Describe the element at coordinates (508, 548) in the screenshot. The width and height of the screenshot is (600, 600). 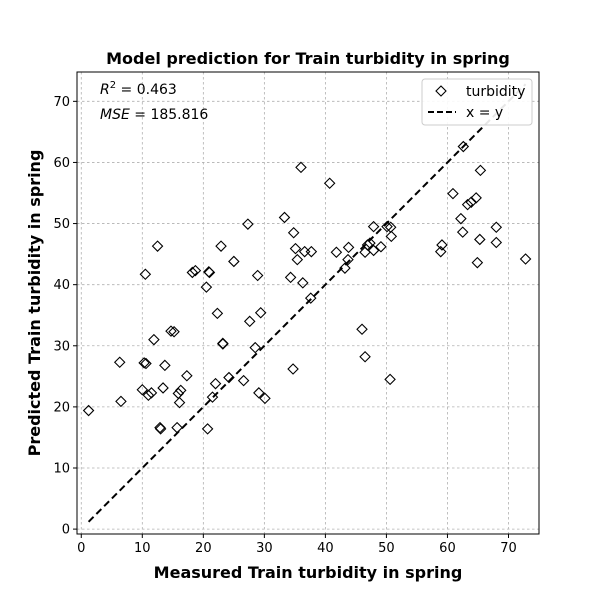
I see `x-tick-label: 70` at that location.